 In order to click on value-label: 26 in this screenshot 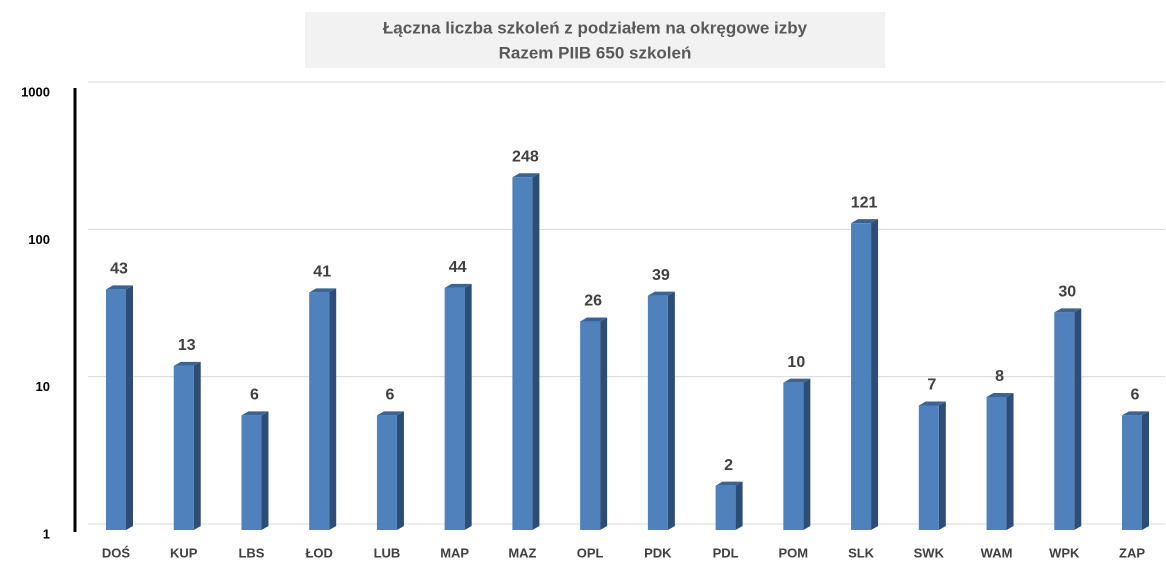, I will do `click(593, 301)`.